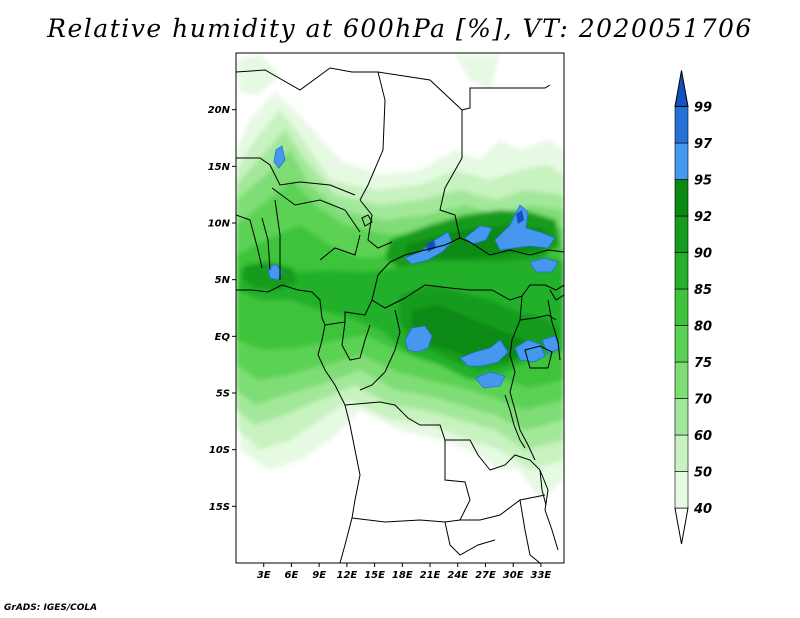 The height and width of the screenshot is (618, 800). I want to click on lat-tick-label: 15S, so click(219, 507).